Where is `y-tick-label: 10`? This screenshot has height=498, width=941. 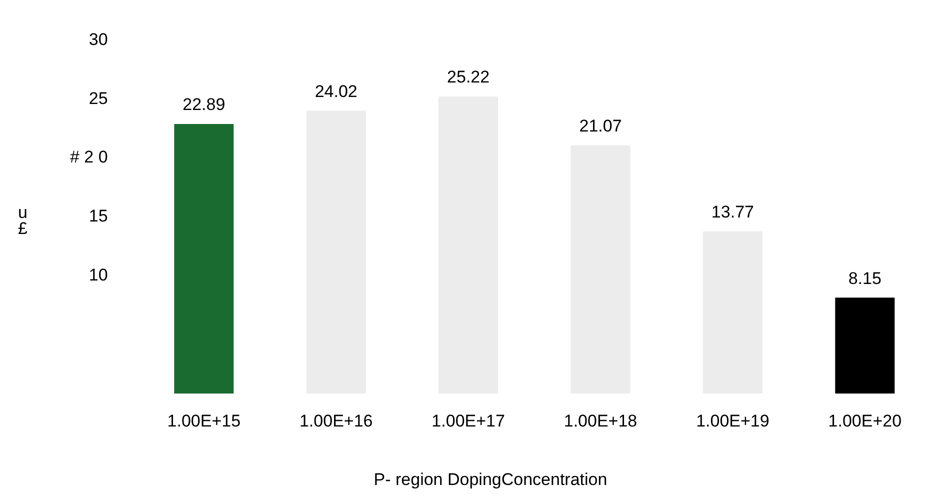
y-tick-label: 10 is located at coordinates (98, 274).